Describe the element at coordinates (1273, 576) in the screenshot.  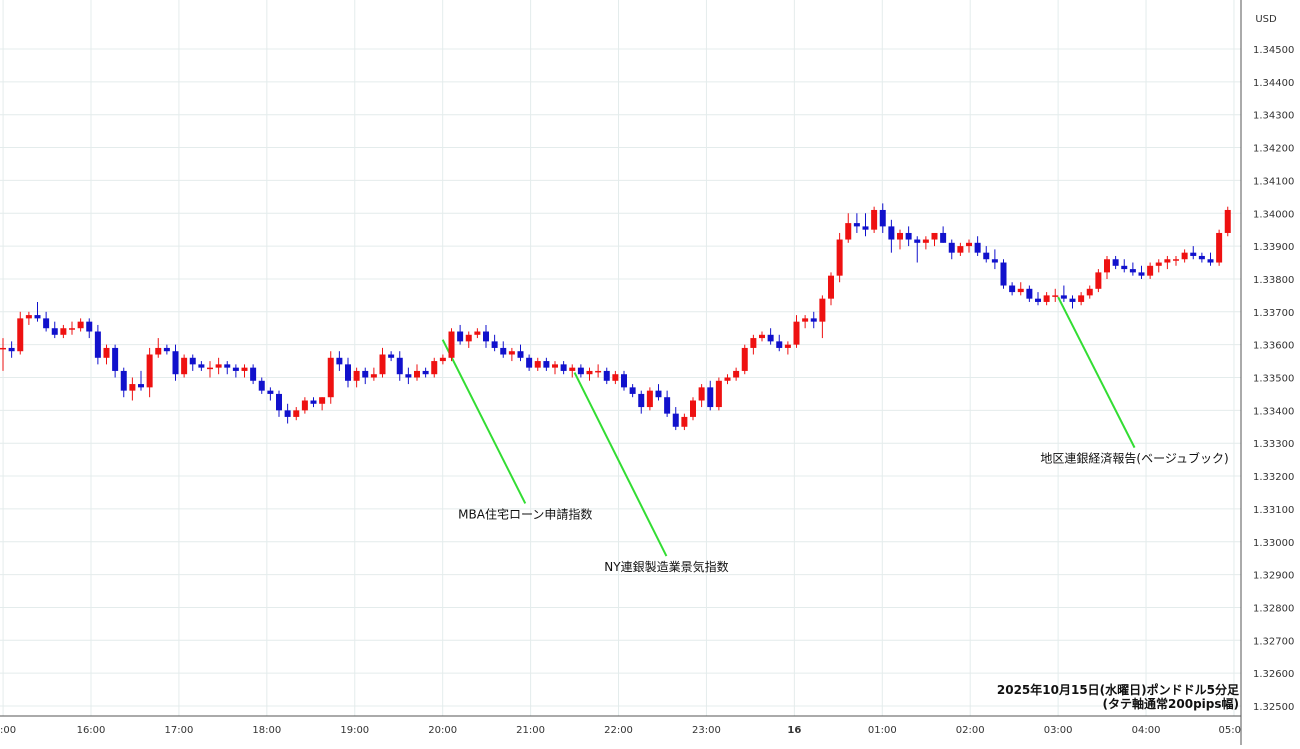
I see `price-tick-label: 1.32900` at that location.